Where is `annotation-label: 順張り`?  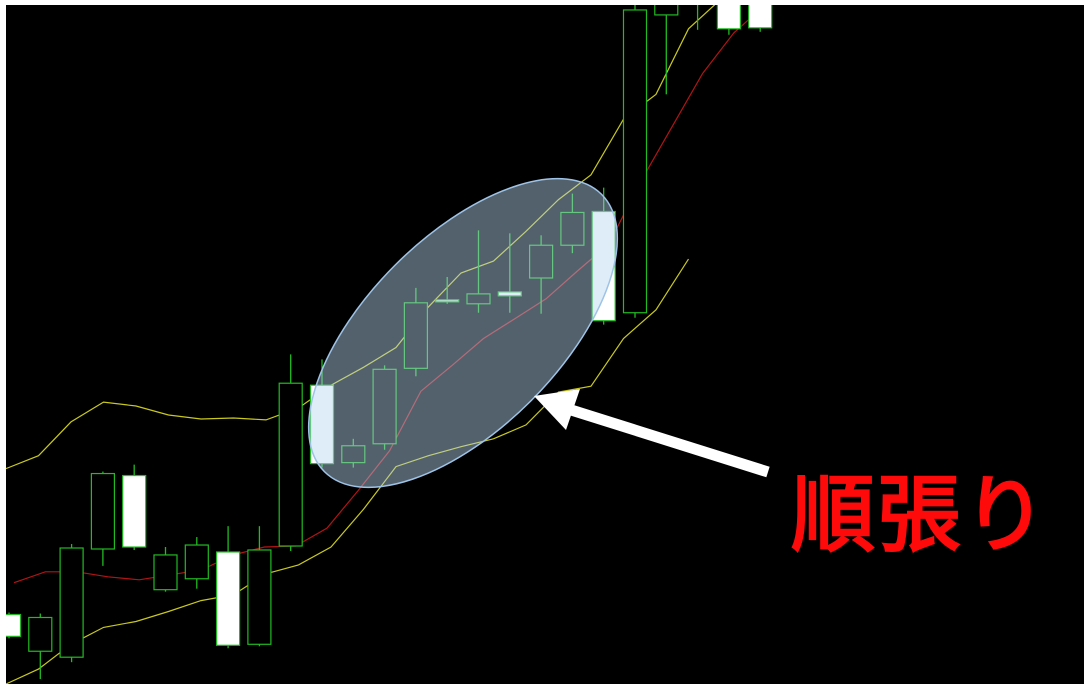 annotation-label: 順張り is located at coordinates (920, 515).